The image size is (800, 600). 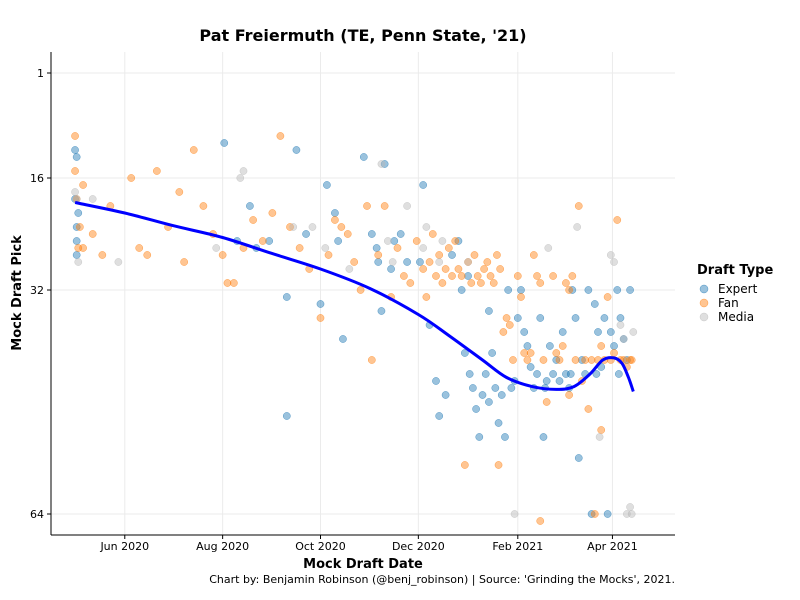 What do you see at coordinates (704, 289) in the screenshot?
I see `legend-key-expert` at bounding box center [704, 289].